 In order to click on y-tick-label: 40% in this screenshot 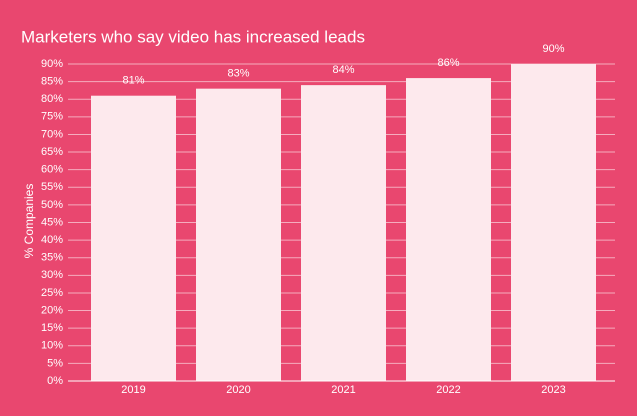, I will do `click(52, 240)`.